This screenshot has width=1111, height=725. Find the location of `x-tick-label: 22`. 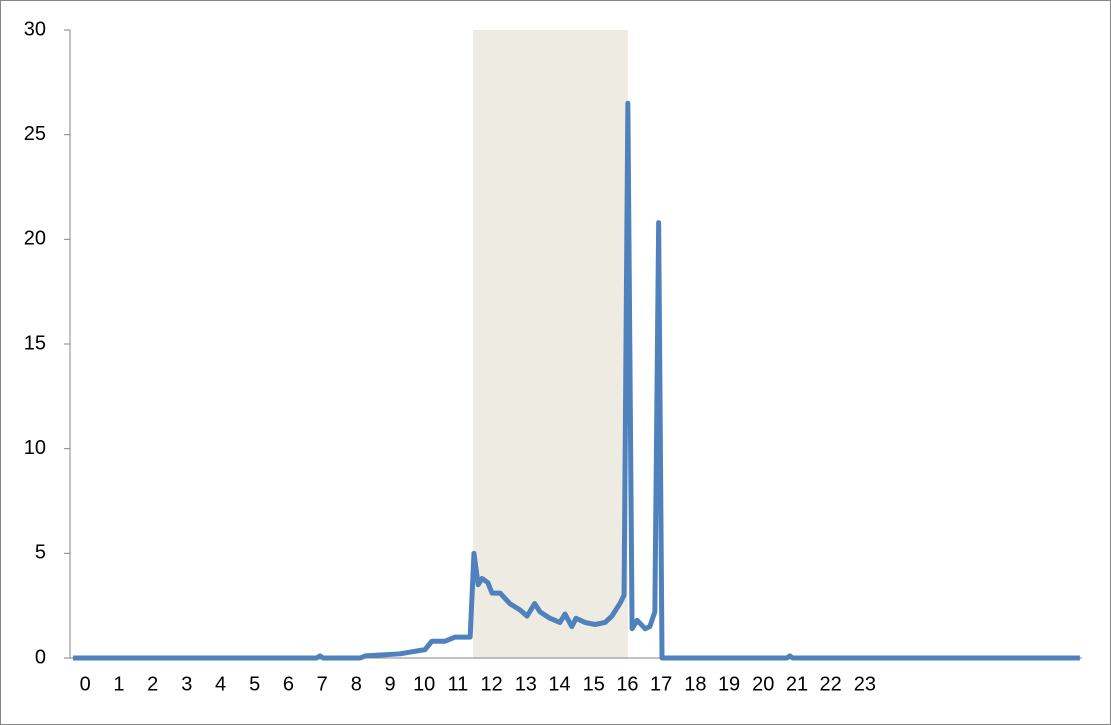

x-tick-label: 22 is located at coordinates (831, 684).